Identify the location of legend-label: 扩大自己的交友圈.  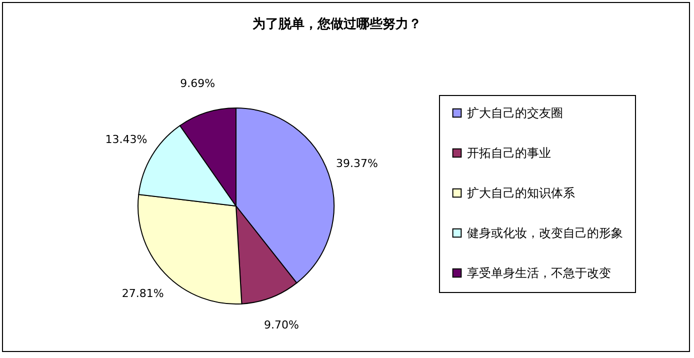
(515, 113).